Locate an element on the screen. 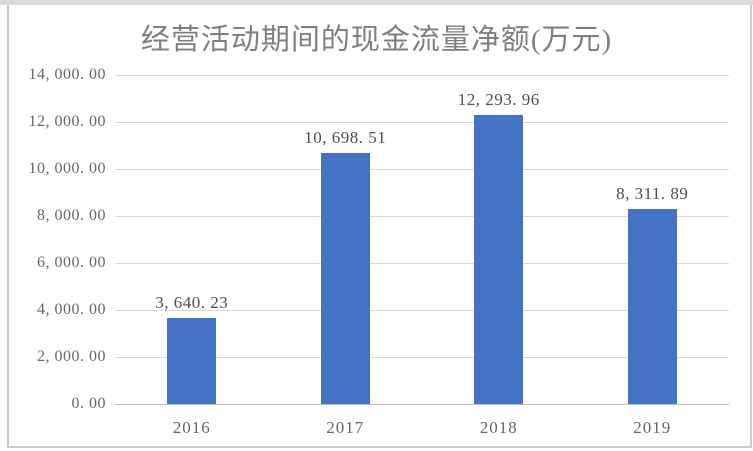 Image resolution: width=753 pixels, height=451 pixels. x-axis-label-2017: 2017 is located at coordinates (345, 427).